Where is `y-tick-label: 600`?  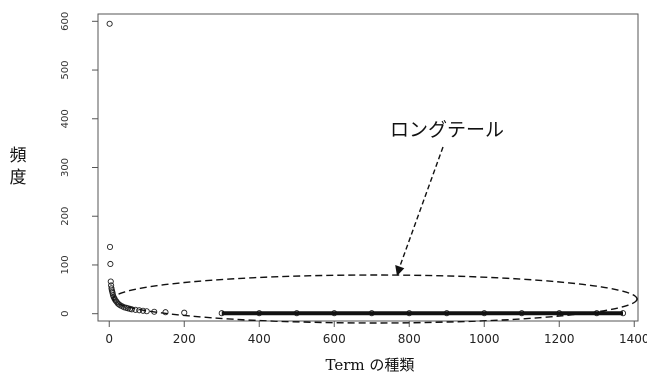
y-tick-label: 600 is located at coordinates (65, 21).